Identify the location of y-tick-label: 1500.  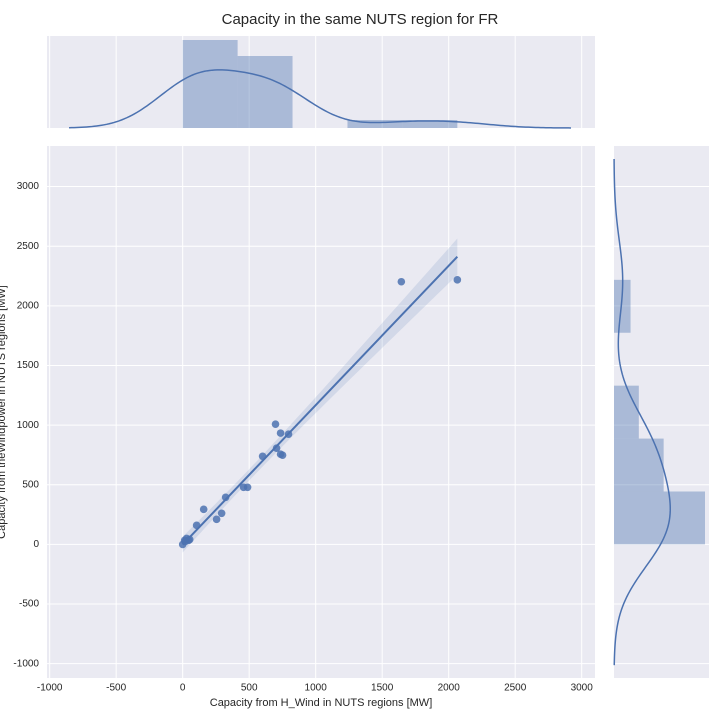
(28, 365).